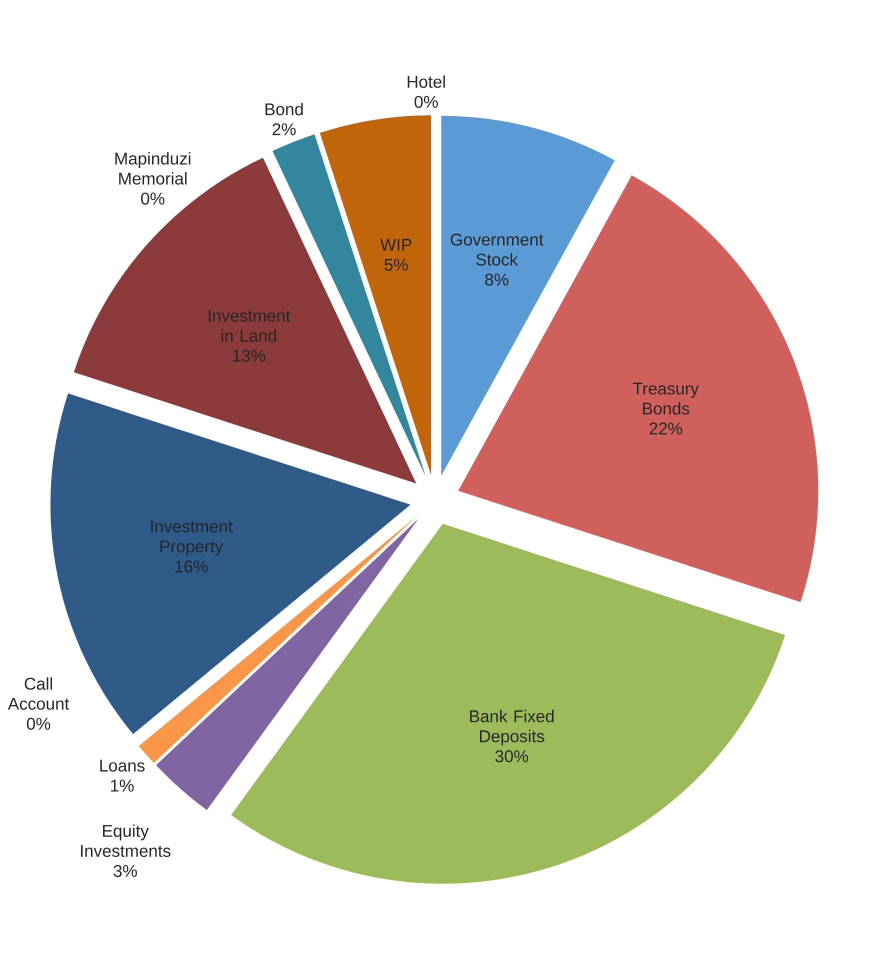 Image resolution: width=870 pixels, height=975 pixels. I want to click on slice-label: Government Stock, so click(497, 250).